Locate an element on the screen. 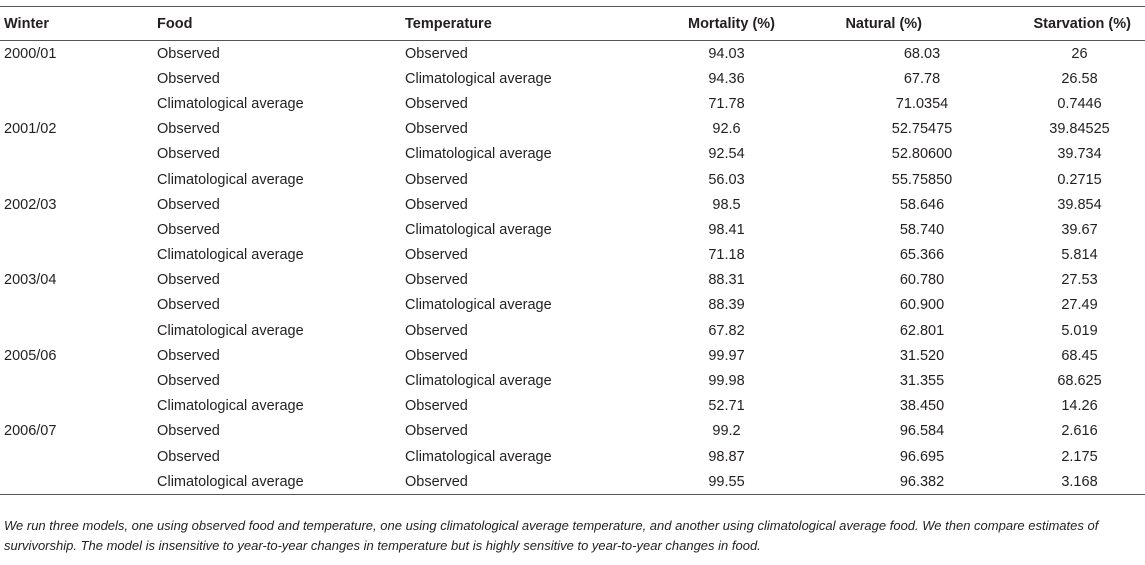  cell-mortality: 98.41 is located at coordinates (726, 229).